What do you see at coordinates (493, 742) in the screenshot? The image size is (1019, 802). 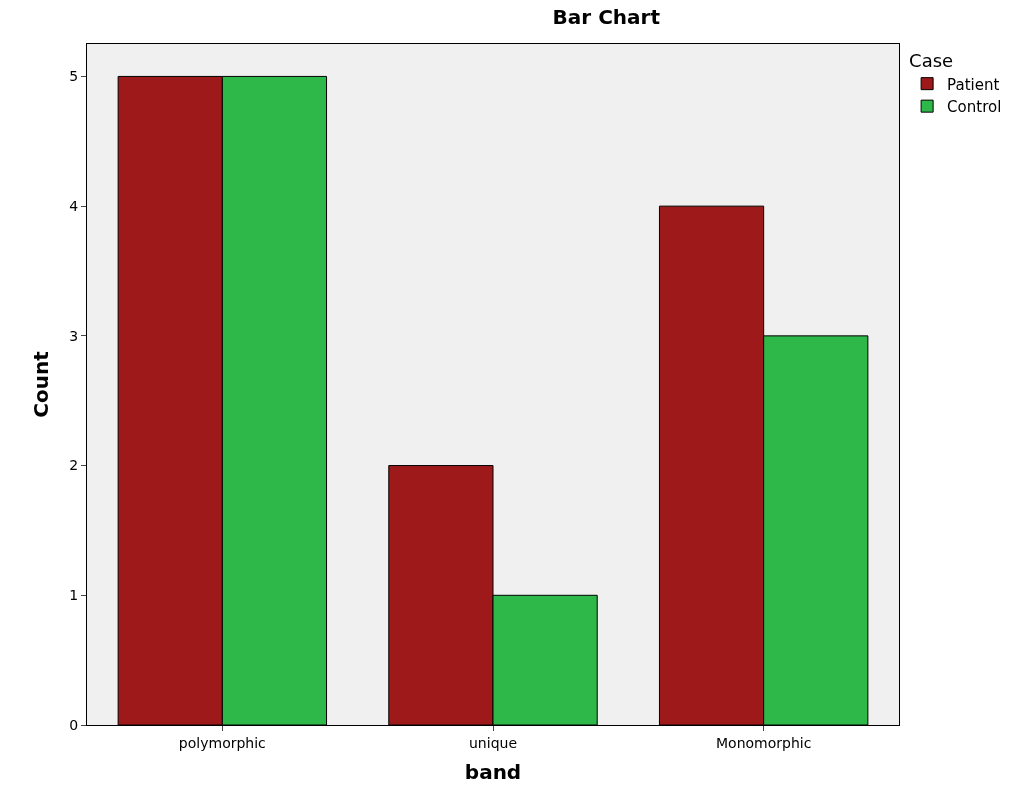 I see `x-tick-label: unique` at bounding box center [493, 742].